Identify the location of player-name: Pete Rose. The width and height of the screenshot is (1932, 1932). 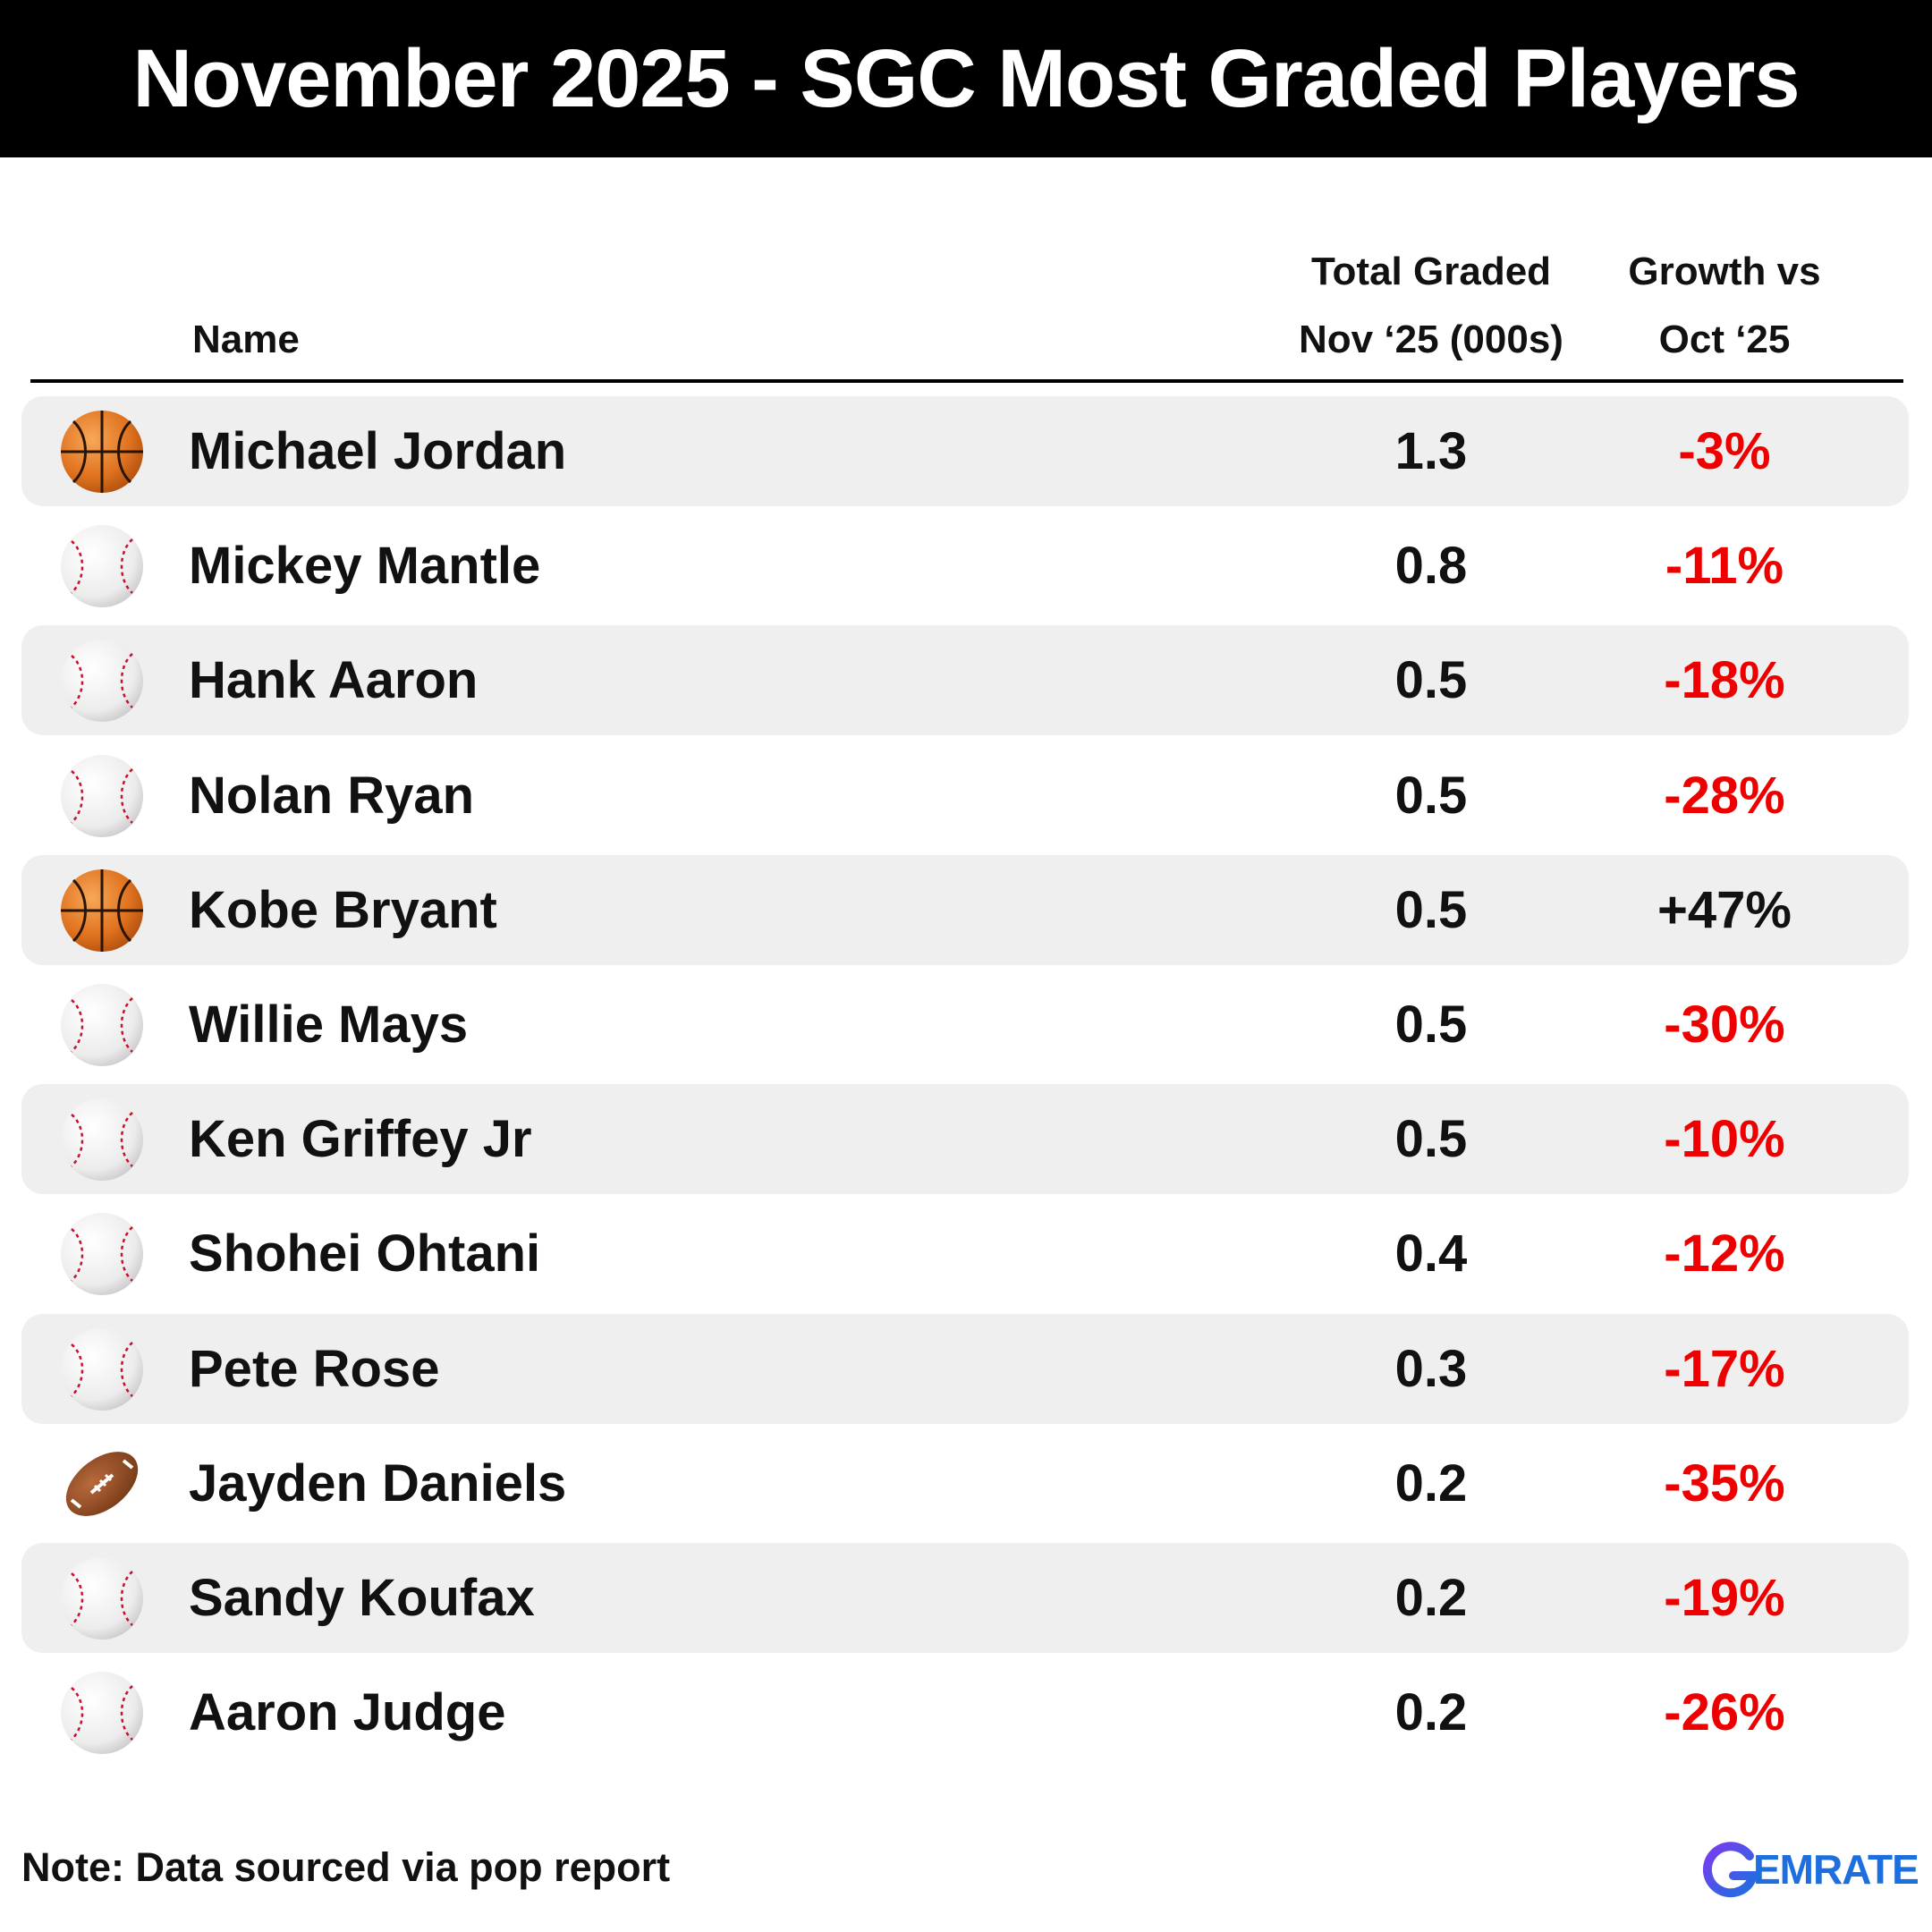
(314, 1368).